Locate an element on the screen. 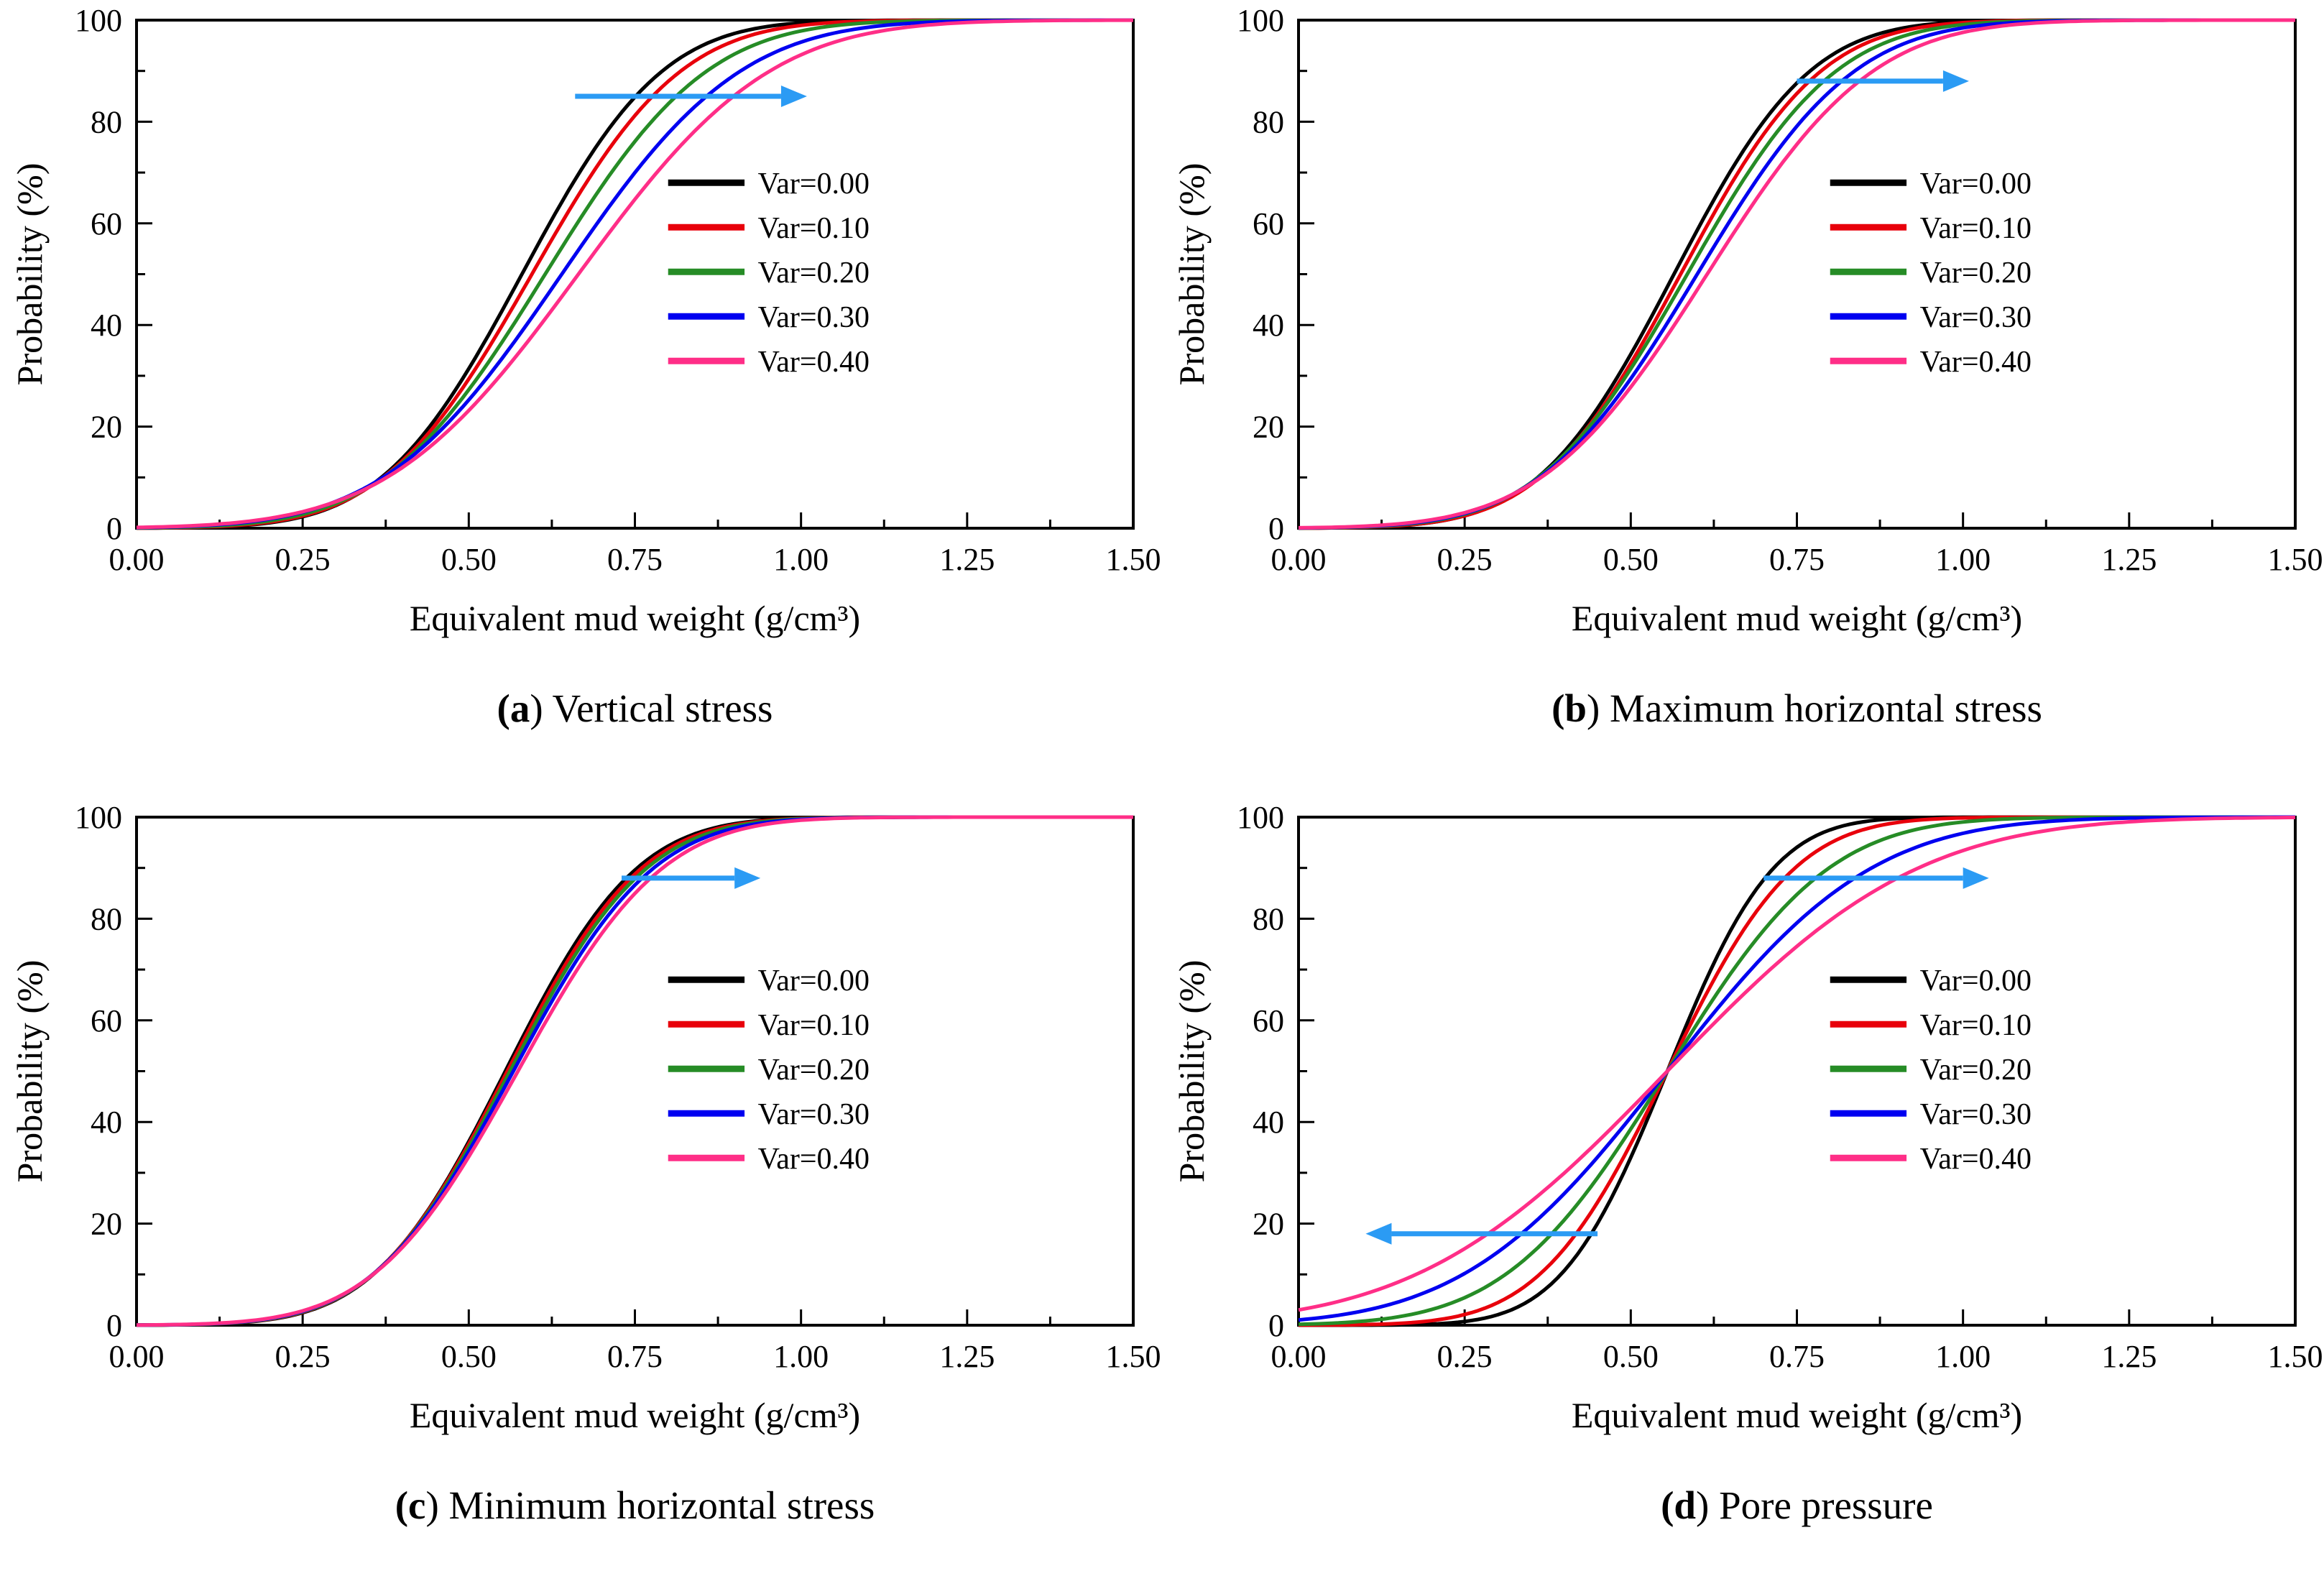  caption-b: (b) Maximum horizontal stress is located at coordinates (1797, 708).